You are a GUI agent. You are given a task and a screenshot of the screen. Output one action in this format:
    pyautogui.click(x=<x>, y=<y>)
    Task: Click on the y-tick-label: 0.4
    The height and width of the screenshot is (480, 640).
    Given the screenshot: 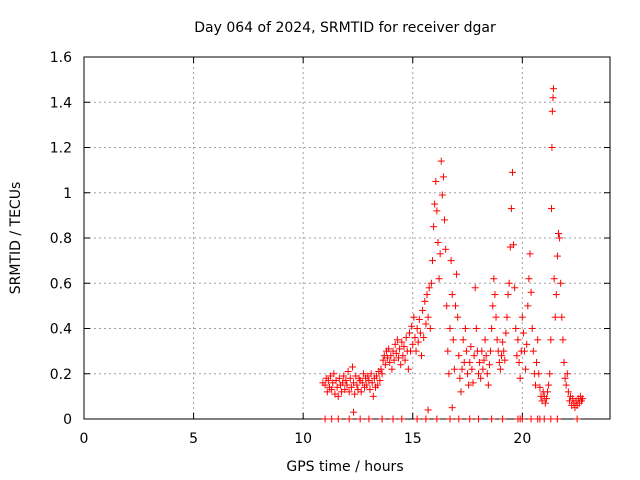 What is the action you would take?
    pyautogui.click(x=61, y=330)
    